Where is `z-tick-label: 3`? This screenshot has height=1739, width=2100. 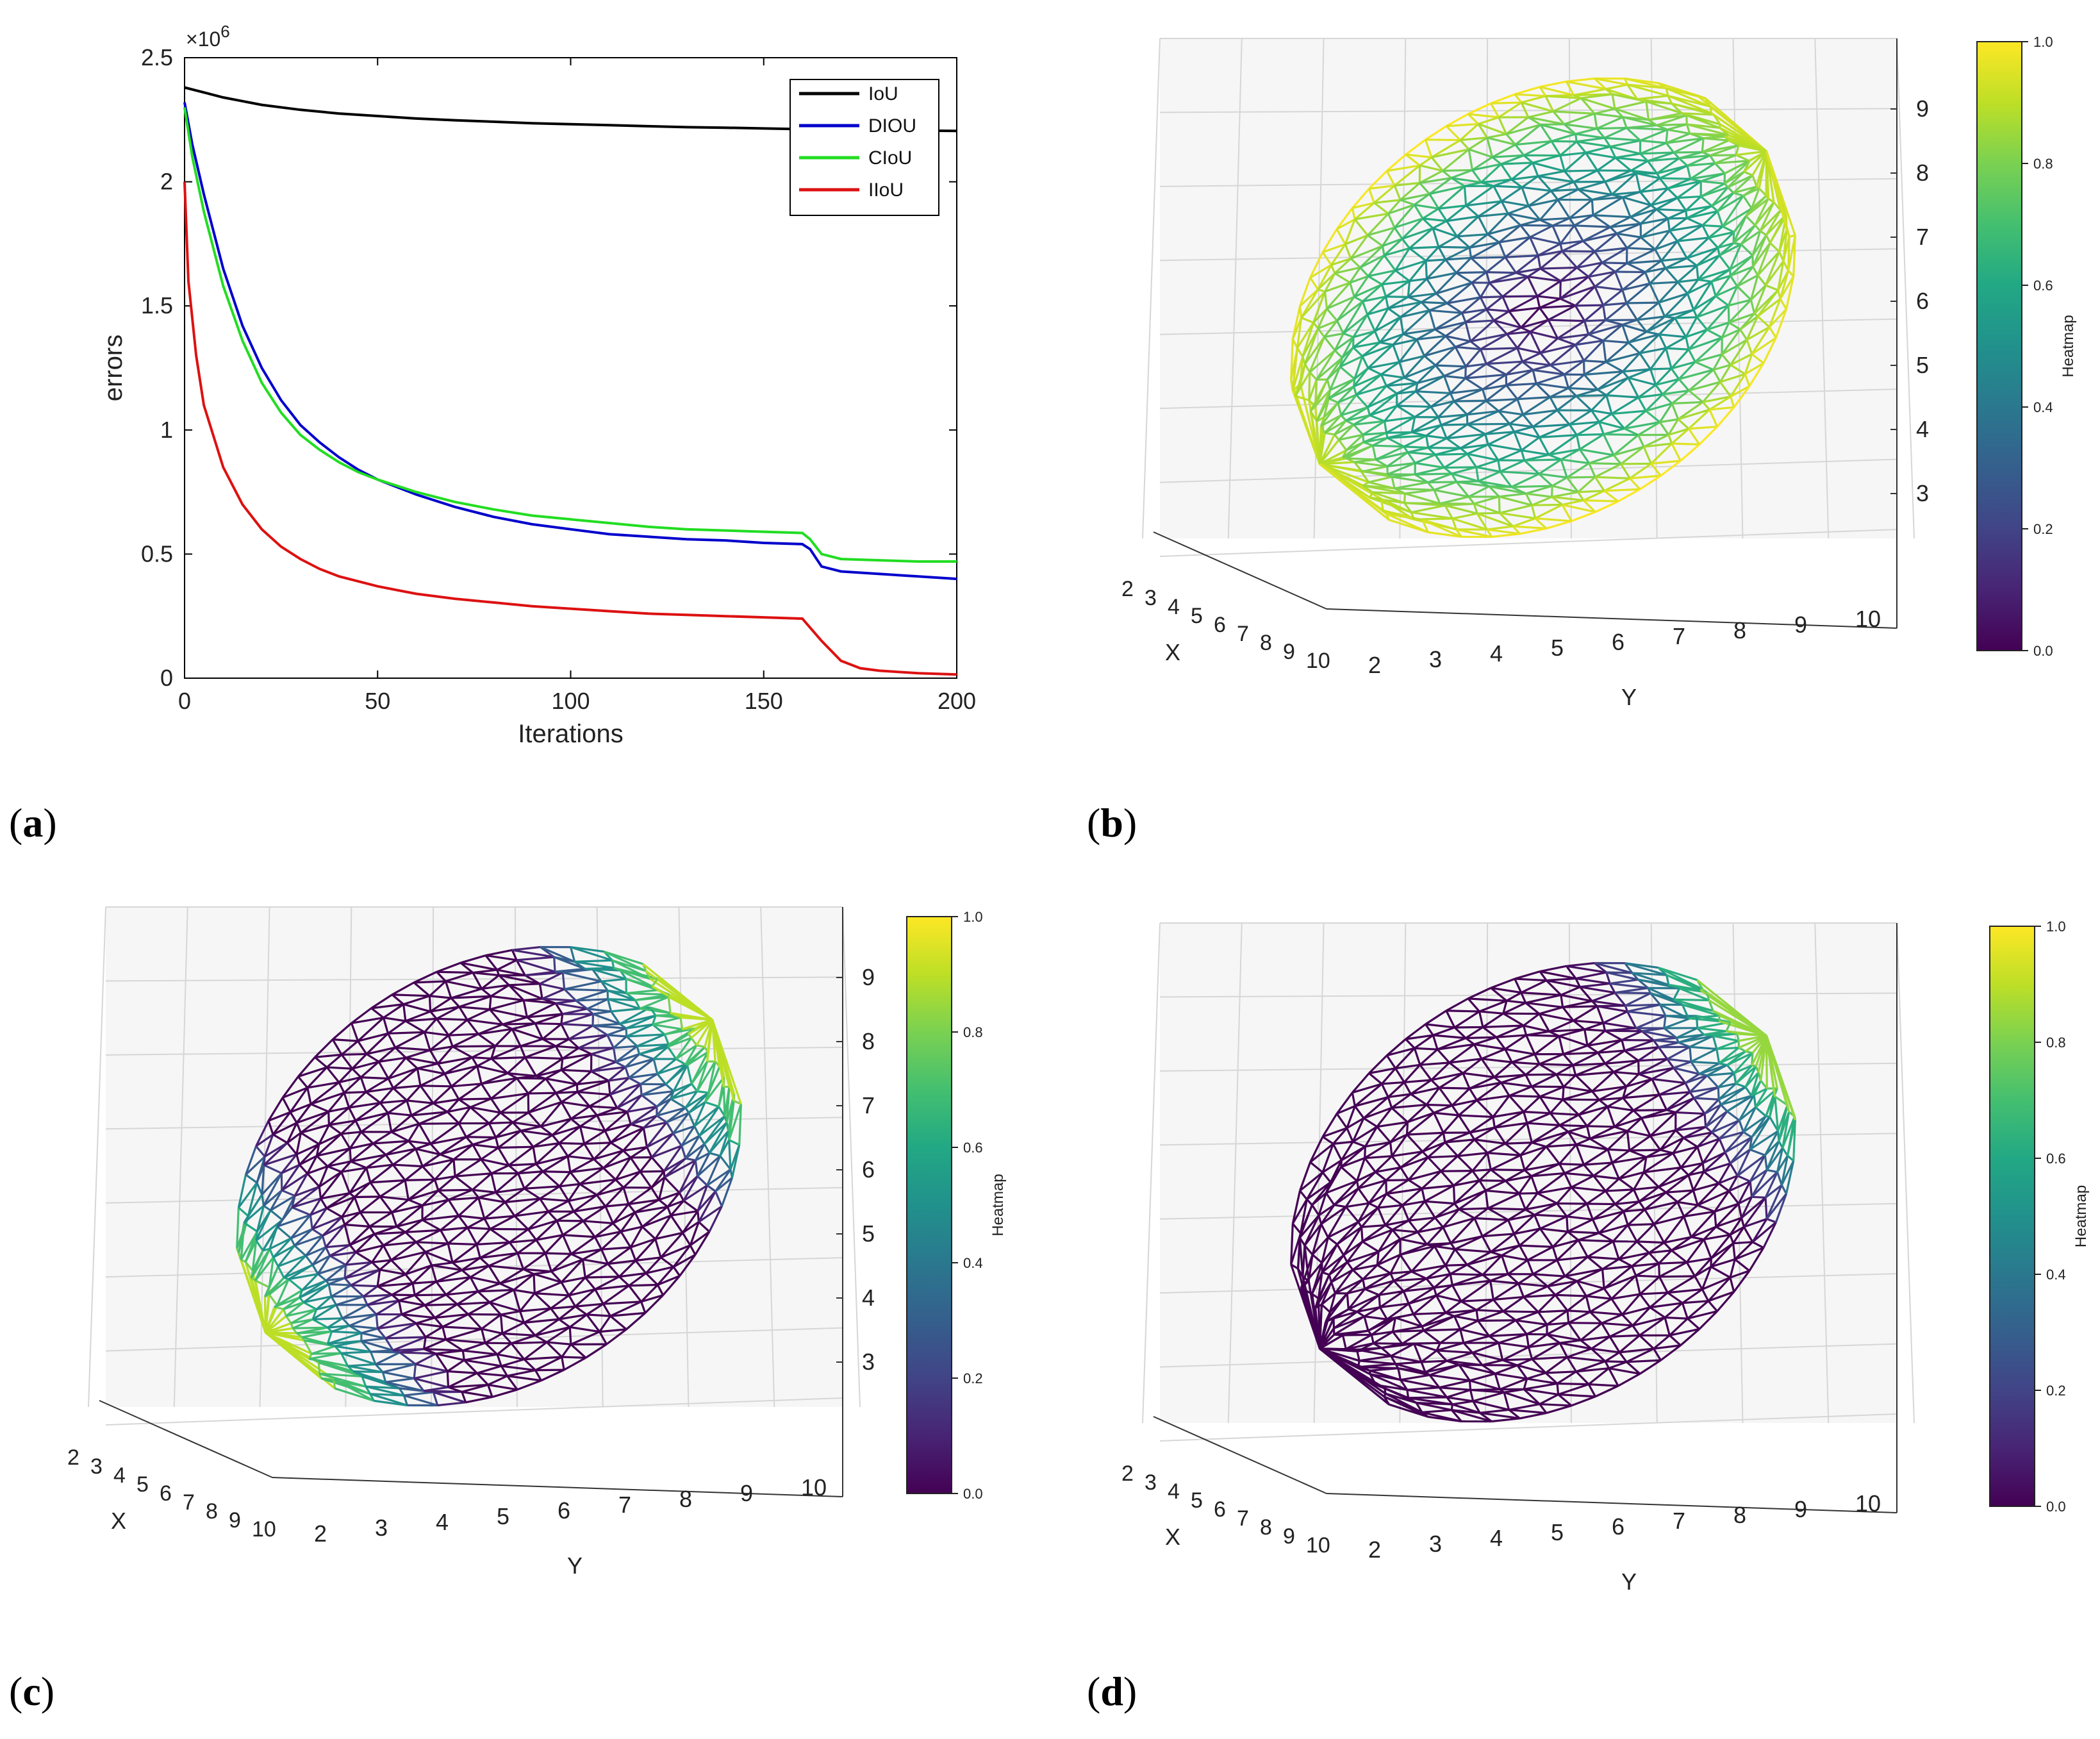
z-tick-label: 3 is located at coordinates (869, 1362).